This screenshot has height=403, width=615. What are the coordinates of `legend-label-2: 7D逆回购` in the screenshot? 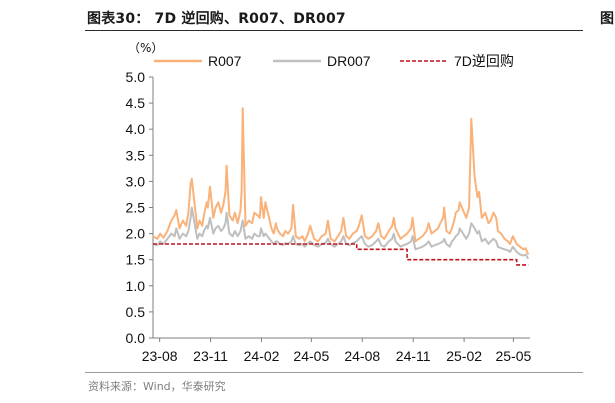 It's located at (484, 61).